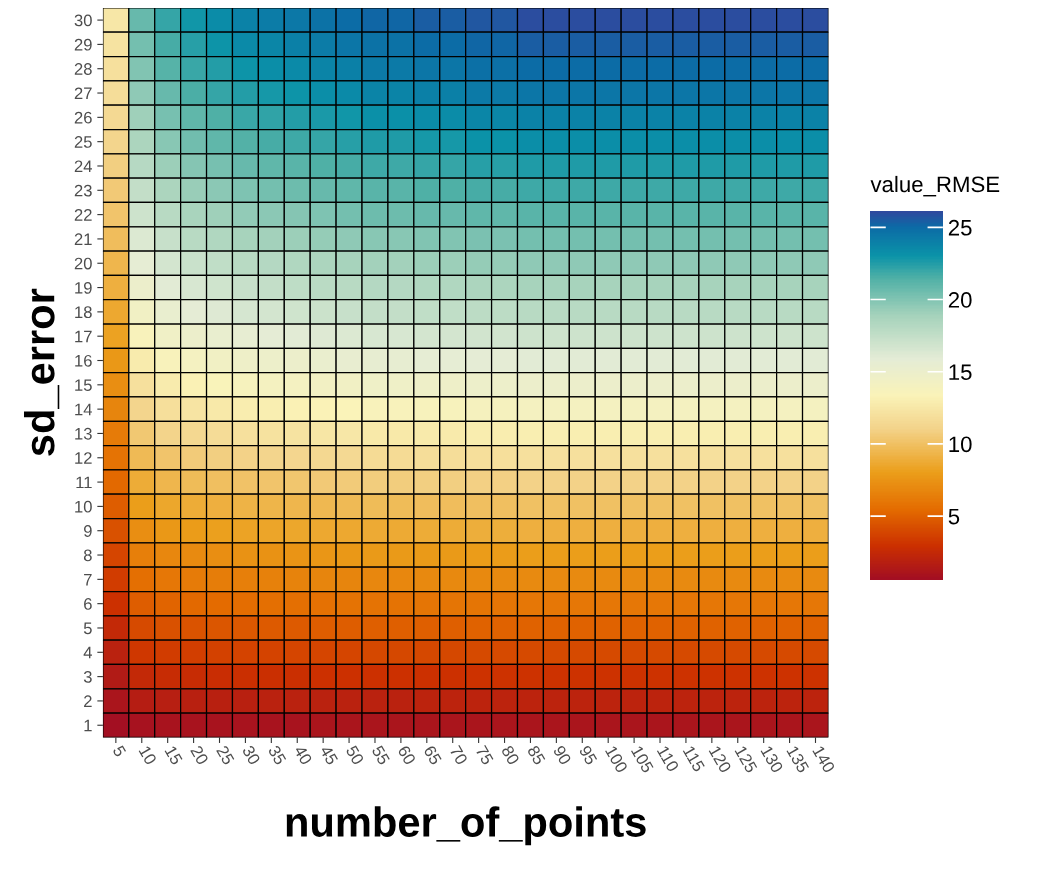  I want to click on y-tick-label: 11, so click(84, 482).